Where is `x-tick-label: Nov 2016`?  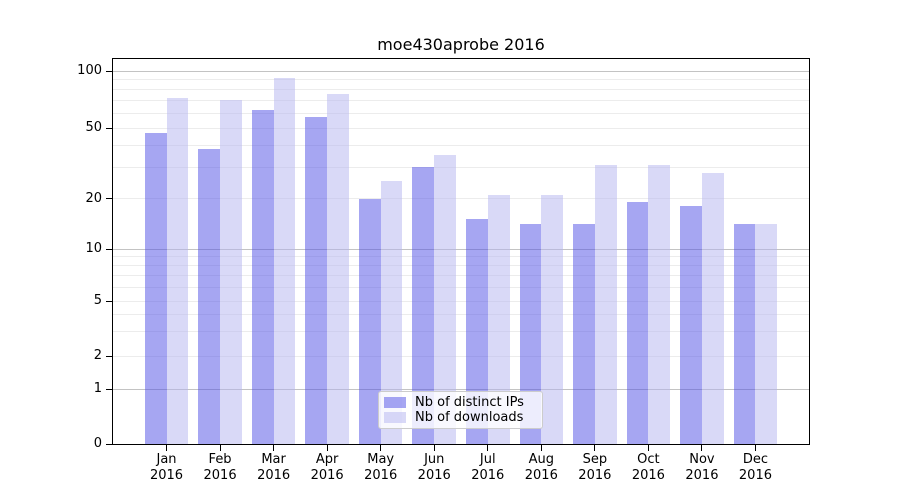
x-tick-label: Nov 2016 is located at coordinates (702, 467).